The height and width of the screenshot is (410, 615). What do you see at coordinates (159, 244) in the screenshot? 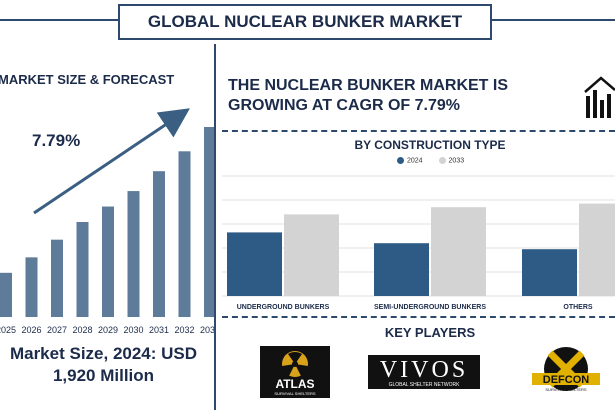
I see `forecast-bar-2031` at bounding box center [159, 244].